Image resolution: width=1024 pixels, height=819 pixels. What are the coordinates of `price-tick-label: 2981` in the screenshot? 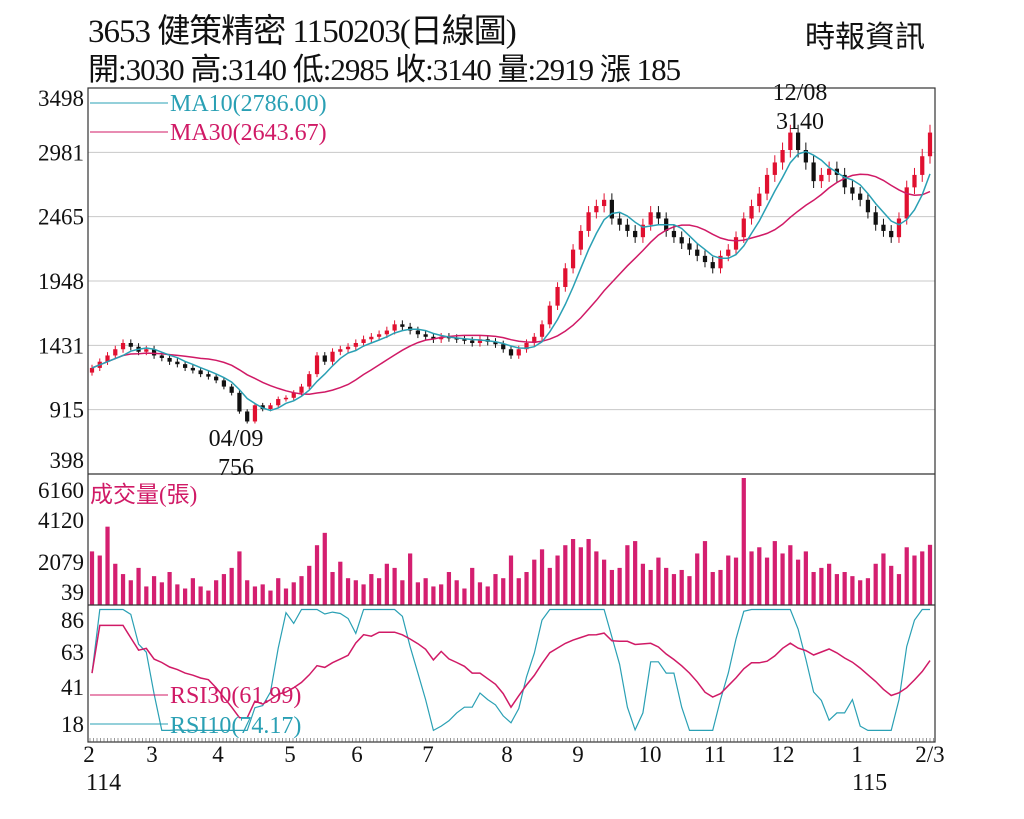 It's located at (61, 152).